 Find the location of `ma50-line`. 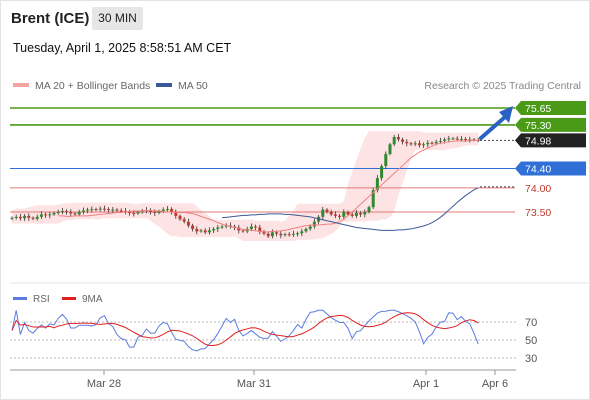

ma50-line is located at coordinates (350, 209).